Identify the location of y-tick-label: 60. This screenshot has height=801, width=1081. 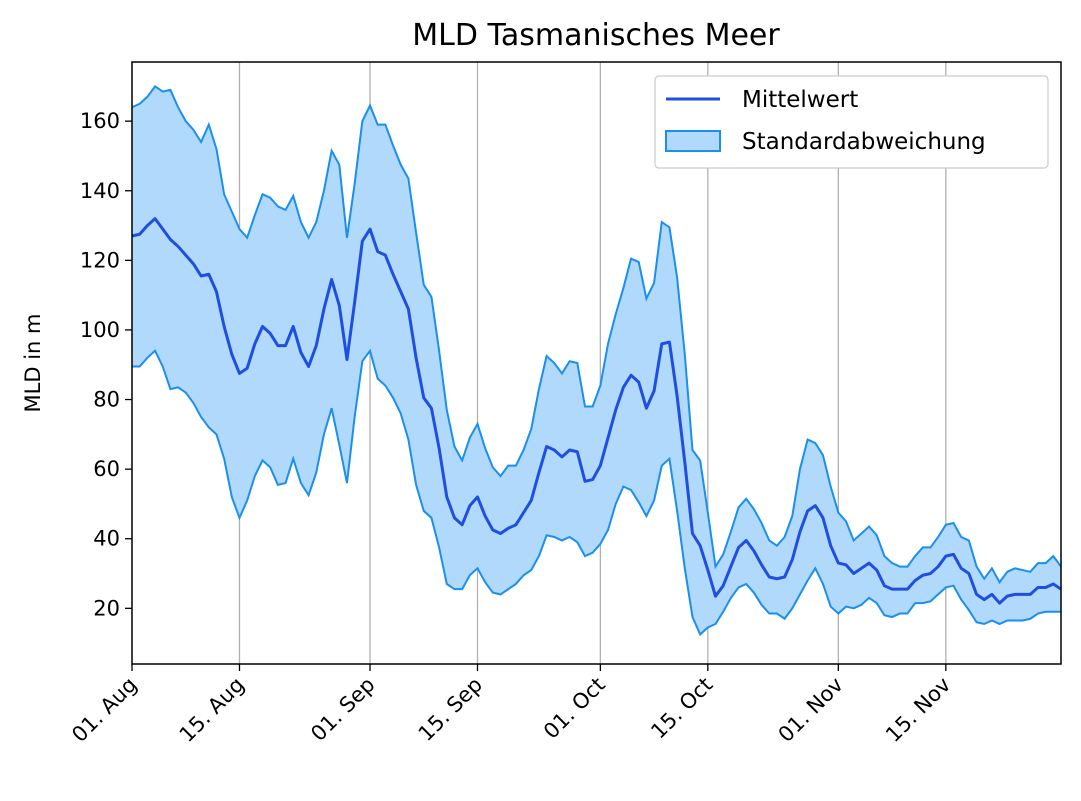
(106, 469).